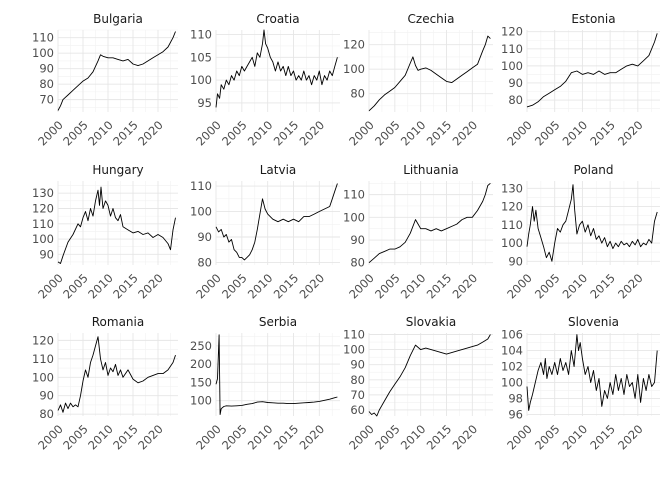  I want to click on series-line-slovakia, so click(429, 375).